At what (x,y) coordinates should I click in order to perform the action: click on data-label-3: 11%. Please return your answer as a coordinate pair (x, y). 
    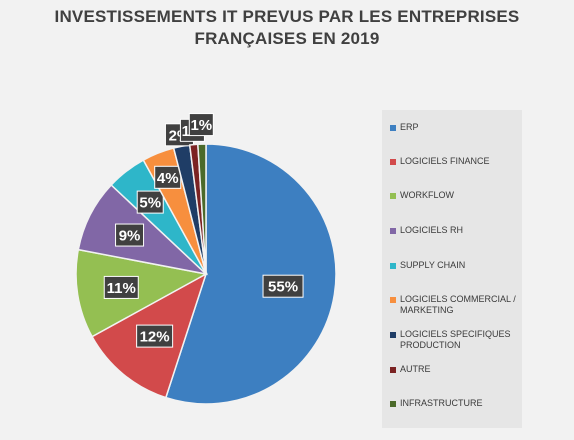
    Looking at the image, I should click on (121, 288).